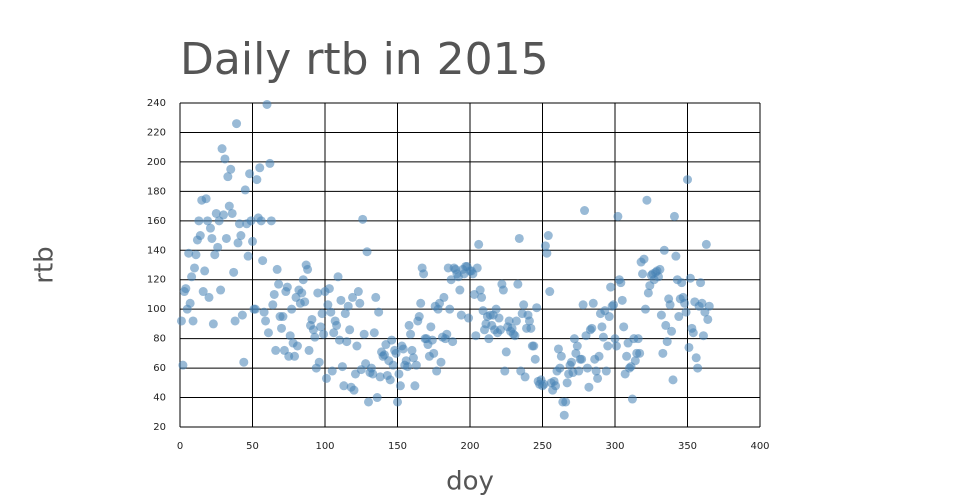  Describe the element at coordinates (470, 482) in the screenshot. I see `x-axis-label: doy` at that location.